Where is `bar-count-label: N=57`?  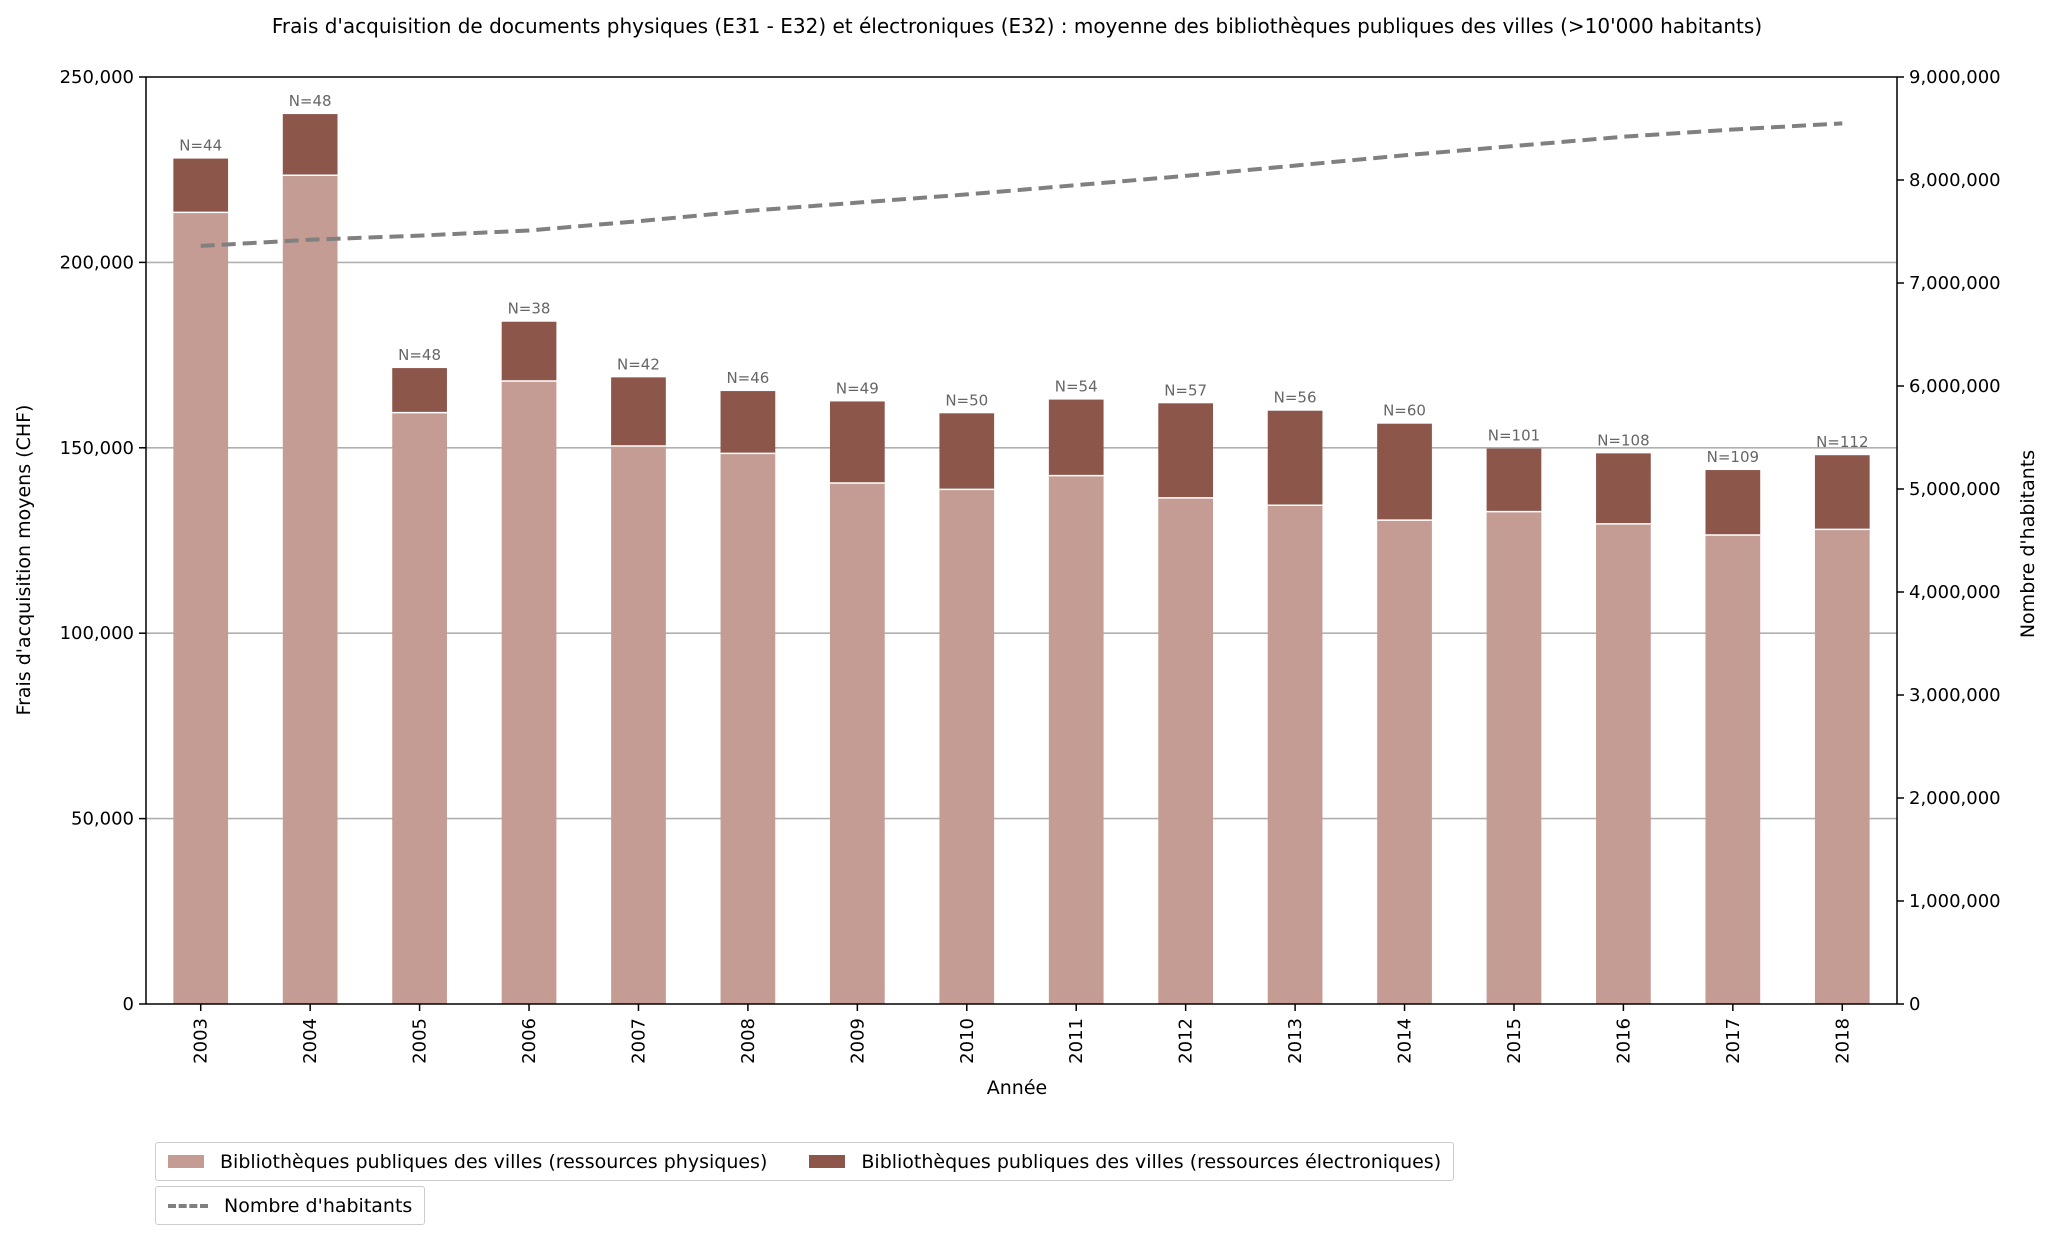
bar-count-label: N=57 is located at coordinates (1185, 390).